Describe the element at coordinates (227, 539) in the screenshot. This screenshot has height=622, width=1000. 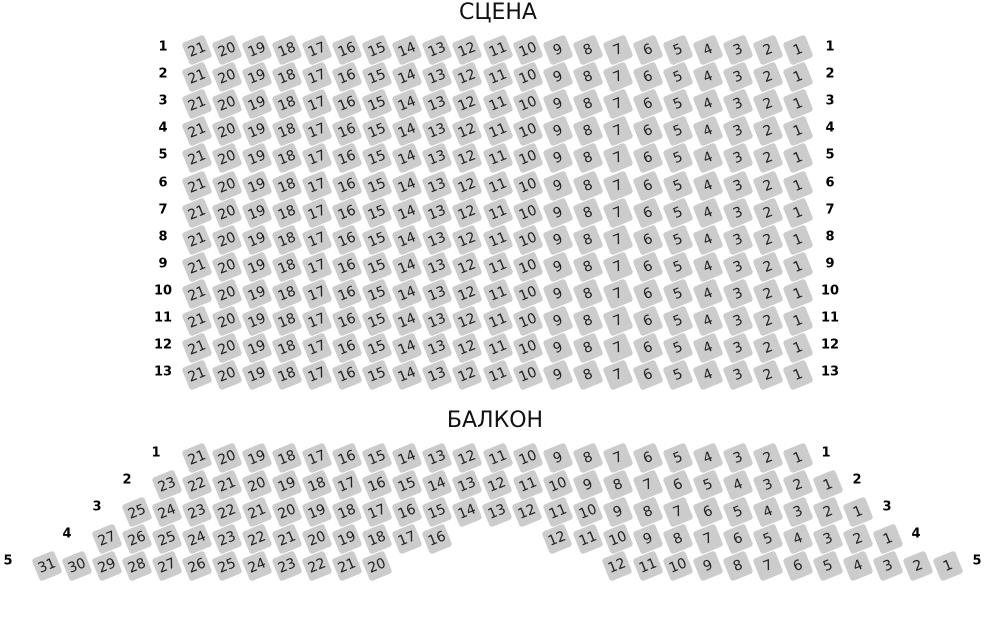
I see `seat: 23` at that location.